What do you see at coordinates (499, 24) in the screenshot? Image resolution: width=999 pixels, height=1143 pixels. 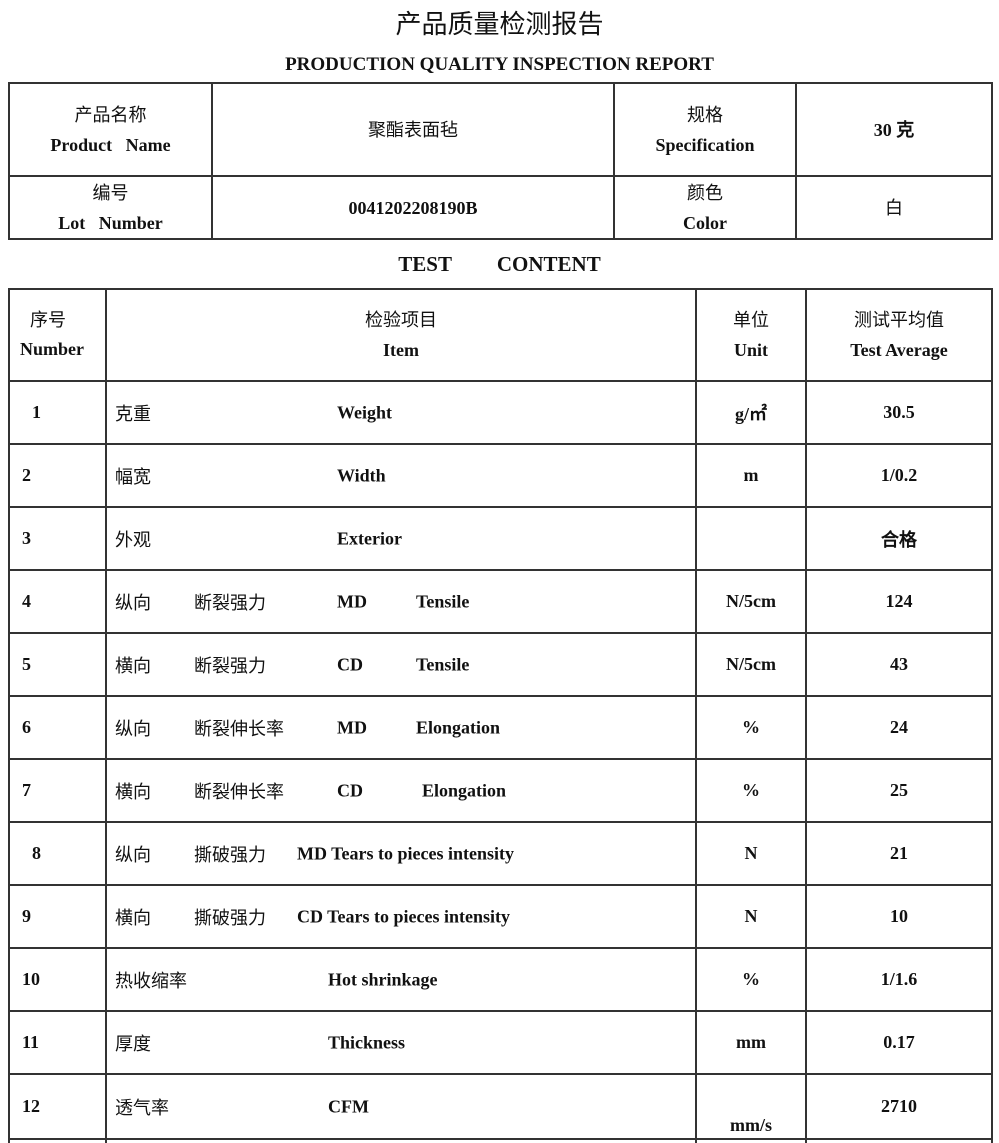 I see `report-title: 产品质量检测报告` at bounding box center [499, 24].